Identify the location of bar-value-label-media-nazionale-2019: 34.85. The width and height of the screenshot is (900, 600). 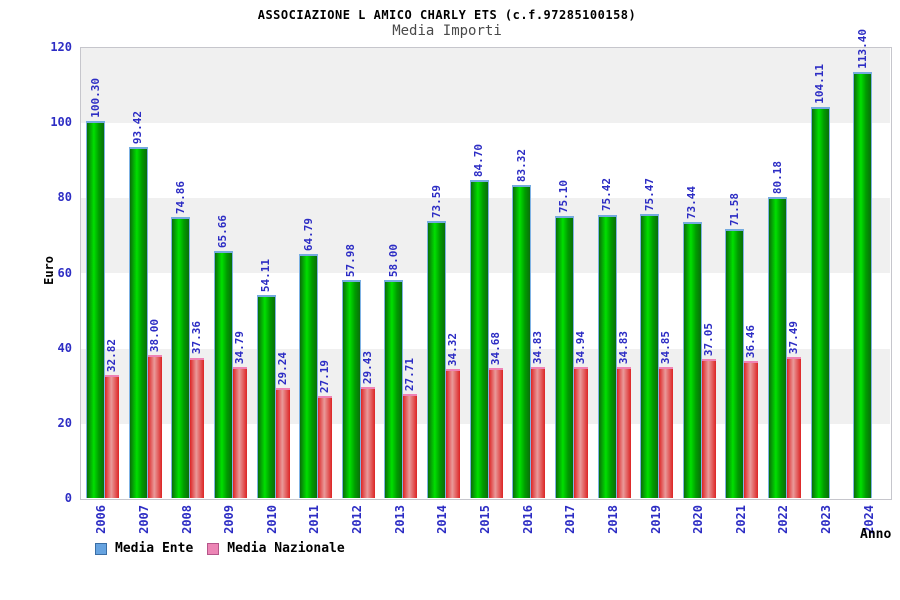
(666, 347).